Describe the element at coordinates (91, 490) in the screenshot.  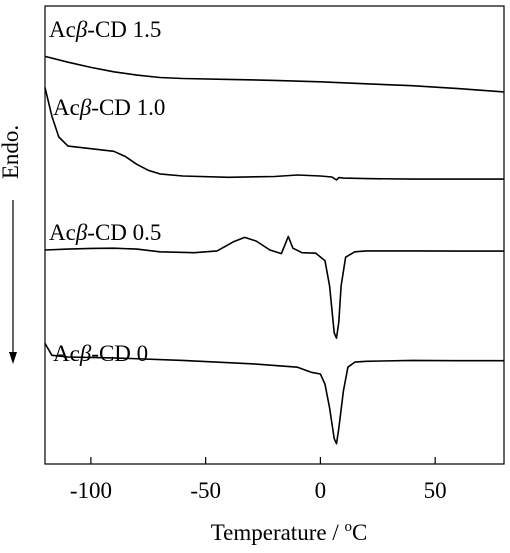
I see `x-tick-label: -100` at that location.